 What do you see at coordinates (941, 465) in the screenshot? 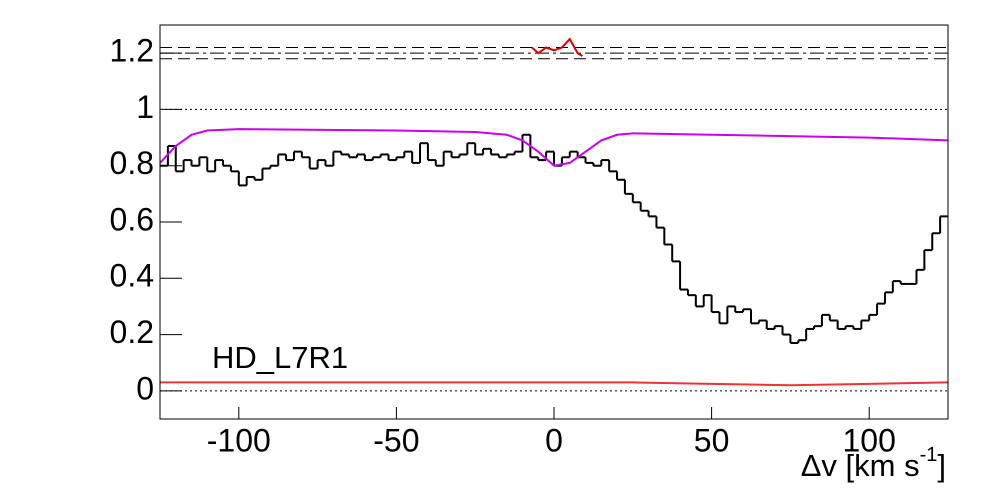
I see `x-label-end: ]` at bounding box center [941, 465].